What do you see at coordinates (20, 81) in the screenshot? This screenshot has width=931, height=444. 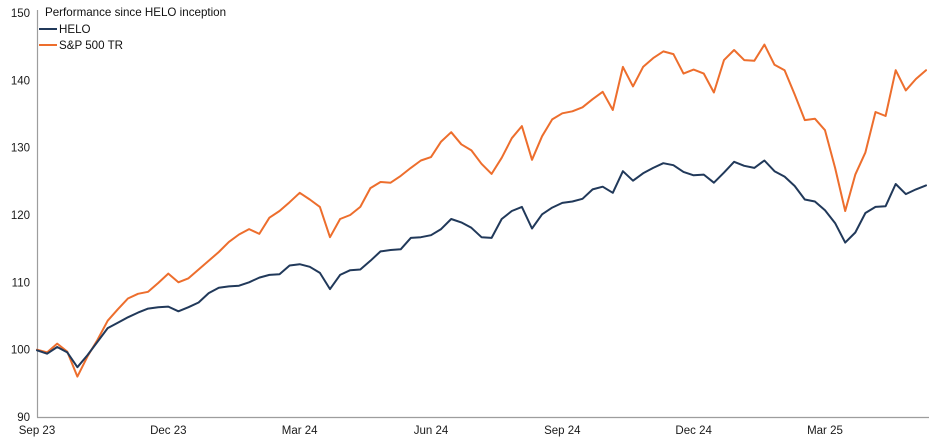 I see `y-tick-label: 140` at bounding box center [20, 81].